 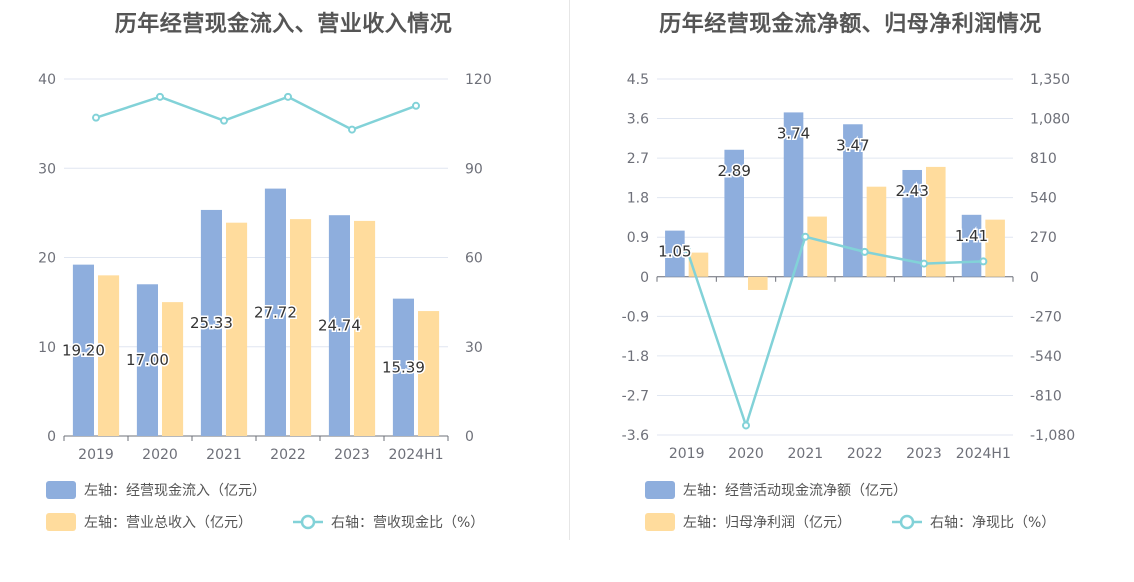 I want to click on y-tick-label-right: -270, so click(x=1046, y=317).